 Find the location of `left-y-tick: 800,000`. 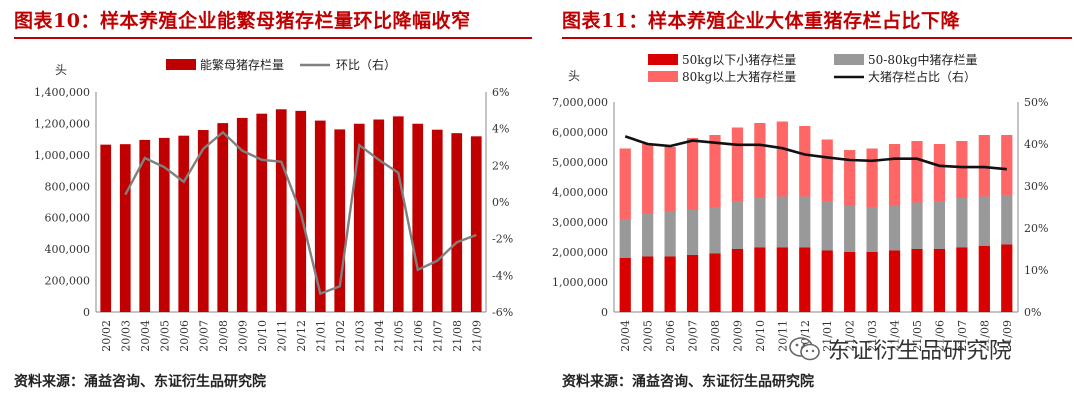

left-y-tick: 800,000 is located at coordinates (68, 186).